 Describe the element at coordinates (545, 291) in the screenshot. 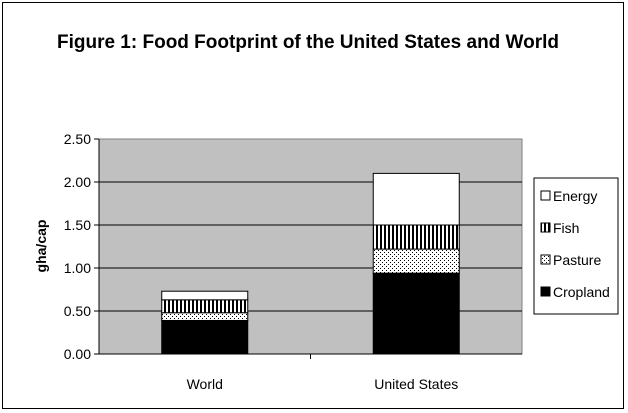

I see `legend-swatch-cropland` at that location.